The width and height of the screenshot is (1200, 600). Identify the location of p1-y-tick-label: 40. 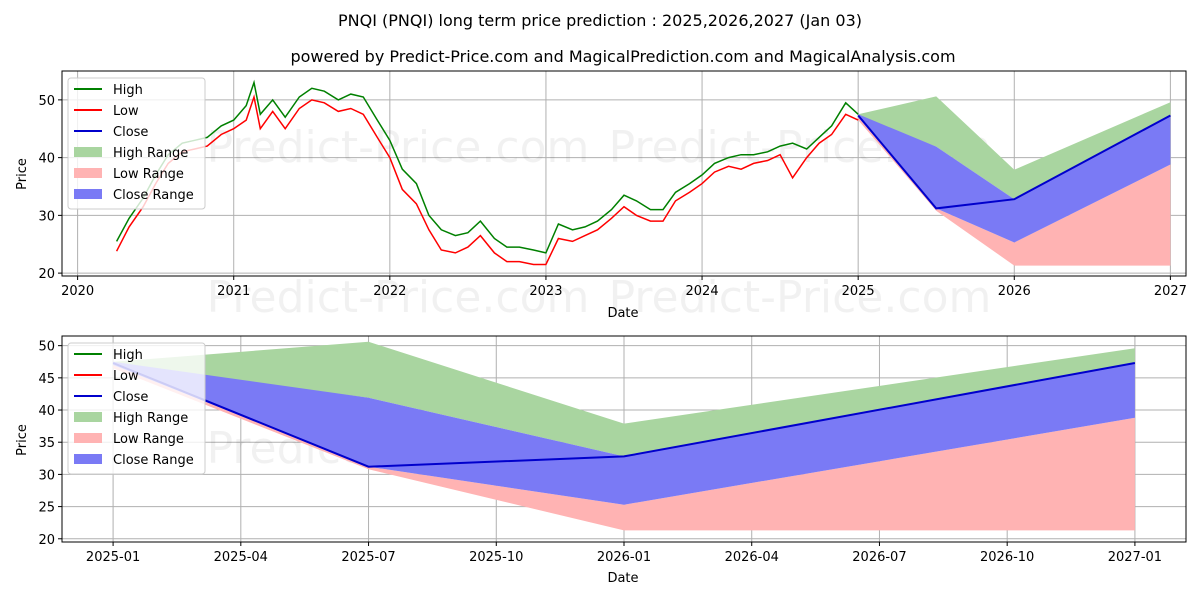
(46, 159).